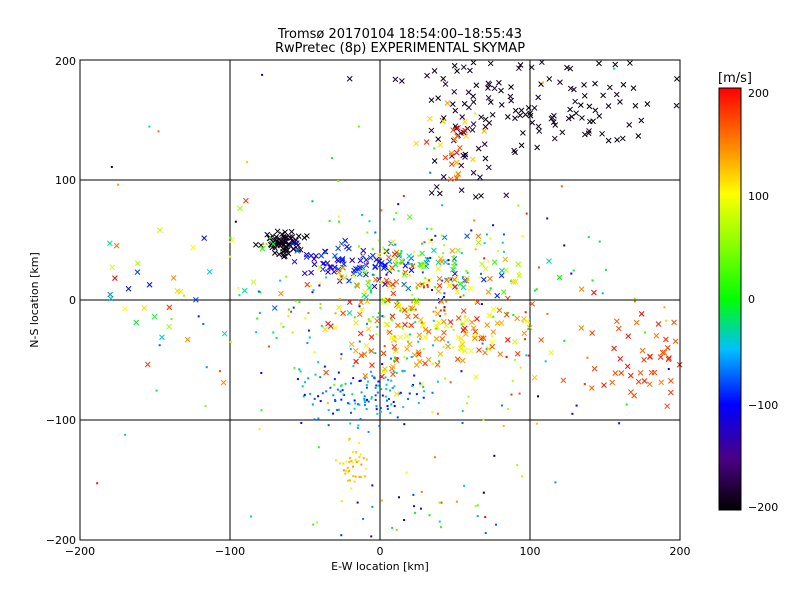 The image size is (800, 600). I want to click on chart-title: Tromsø 20170104 18:54:00–18:55:43, so click(399, 34).